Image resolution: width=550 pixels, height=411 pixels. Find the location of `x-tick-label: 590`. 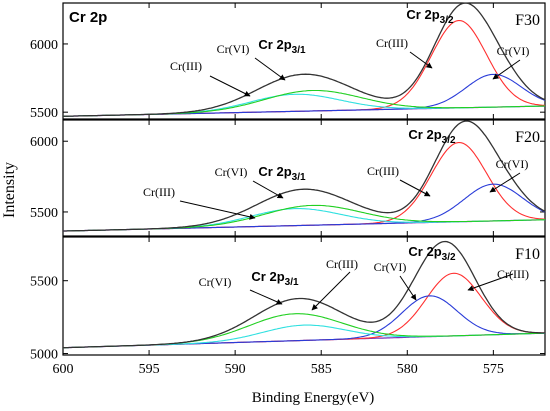

x-tick-label: 590 is located at coordinates (235, 369).